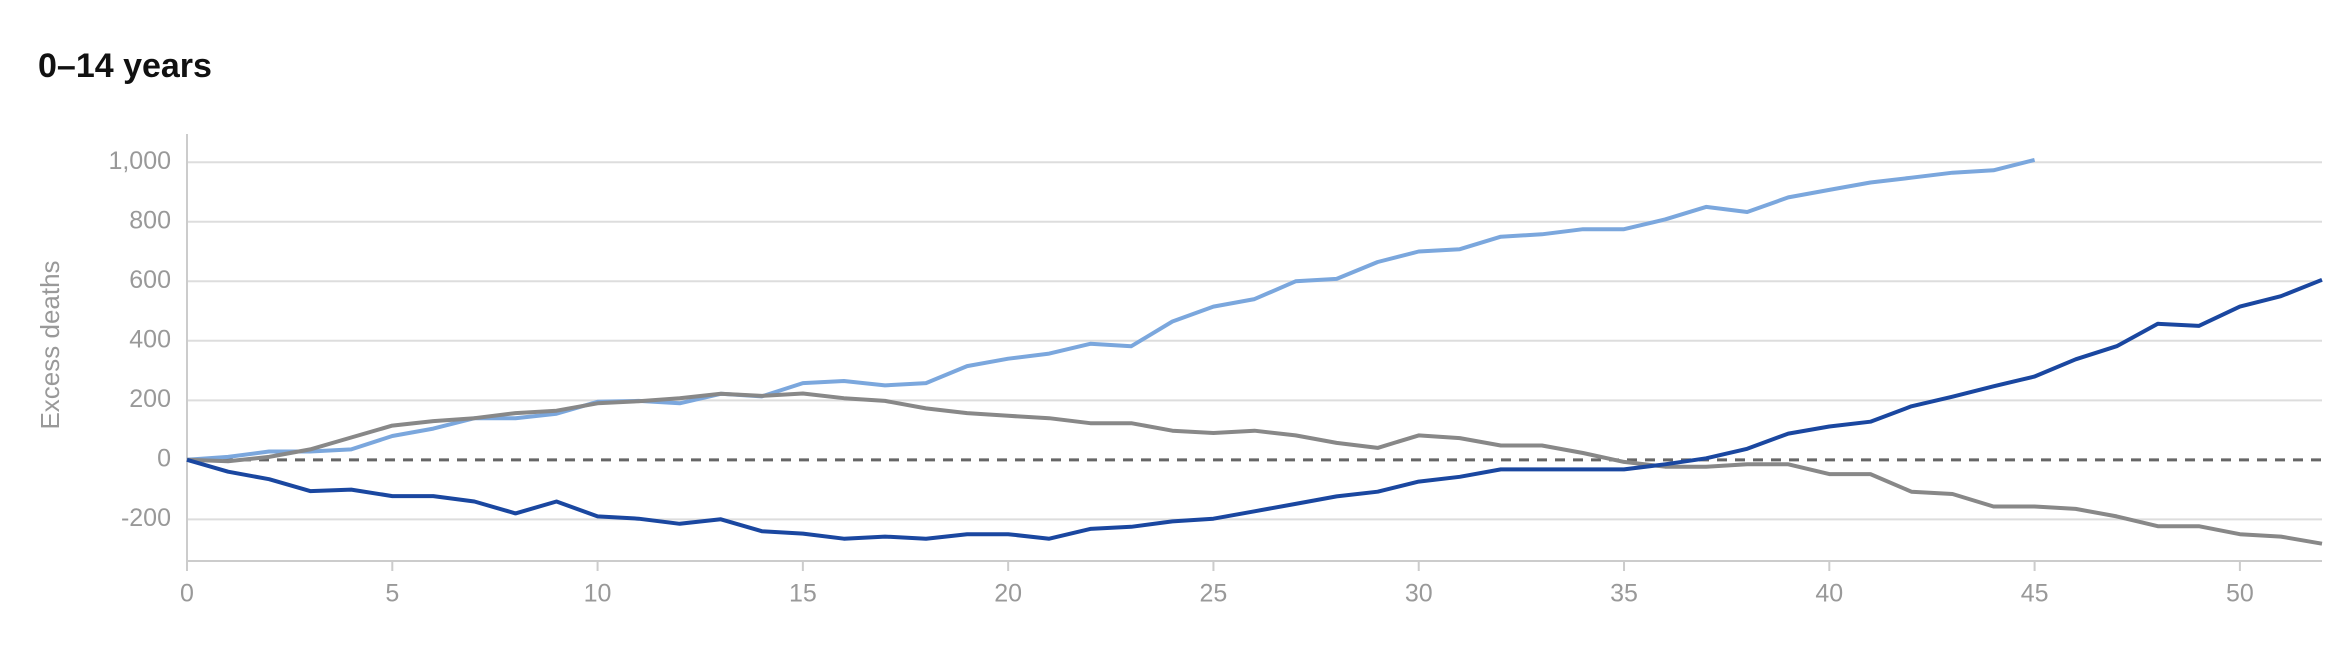 The height and width of the screenshot is (660, 2327). Describe the element at coordinates (598, 594) in the screenshot. I see `x-tick-label: 10` at that location.